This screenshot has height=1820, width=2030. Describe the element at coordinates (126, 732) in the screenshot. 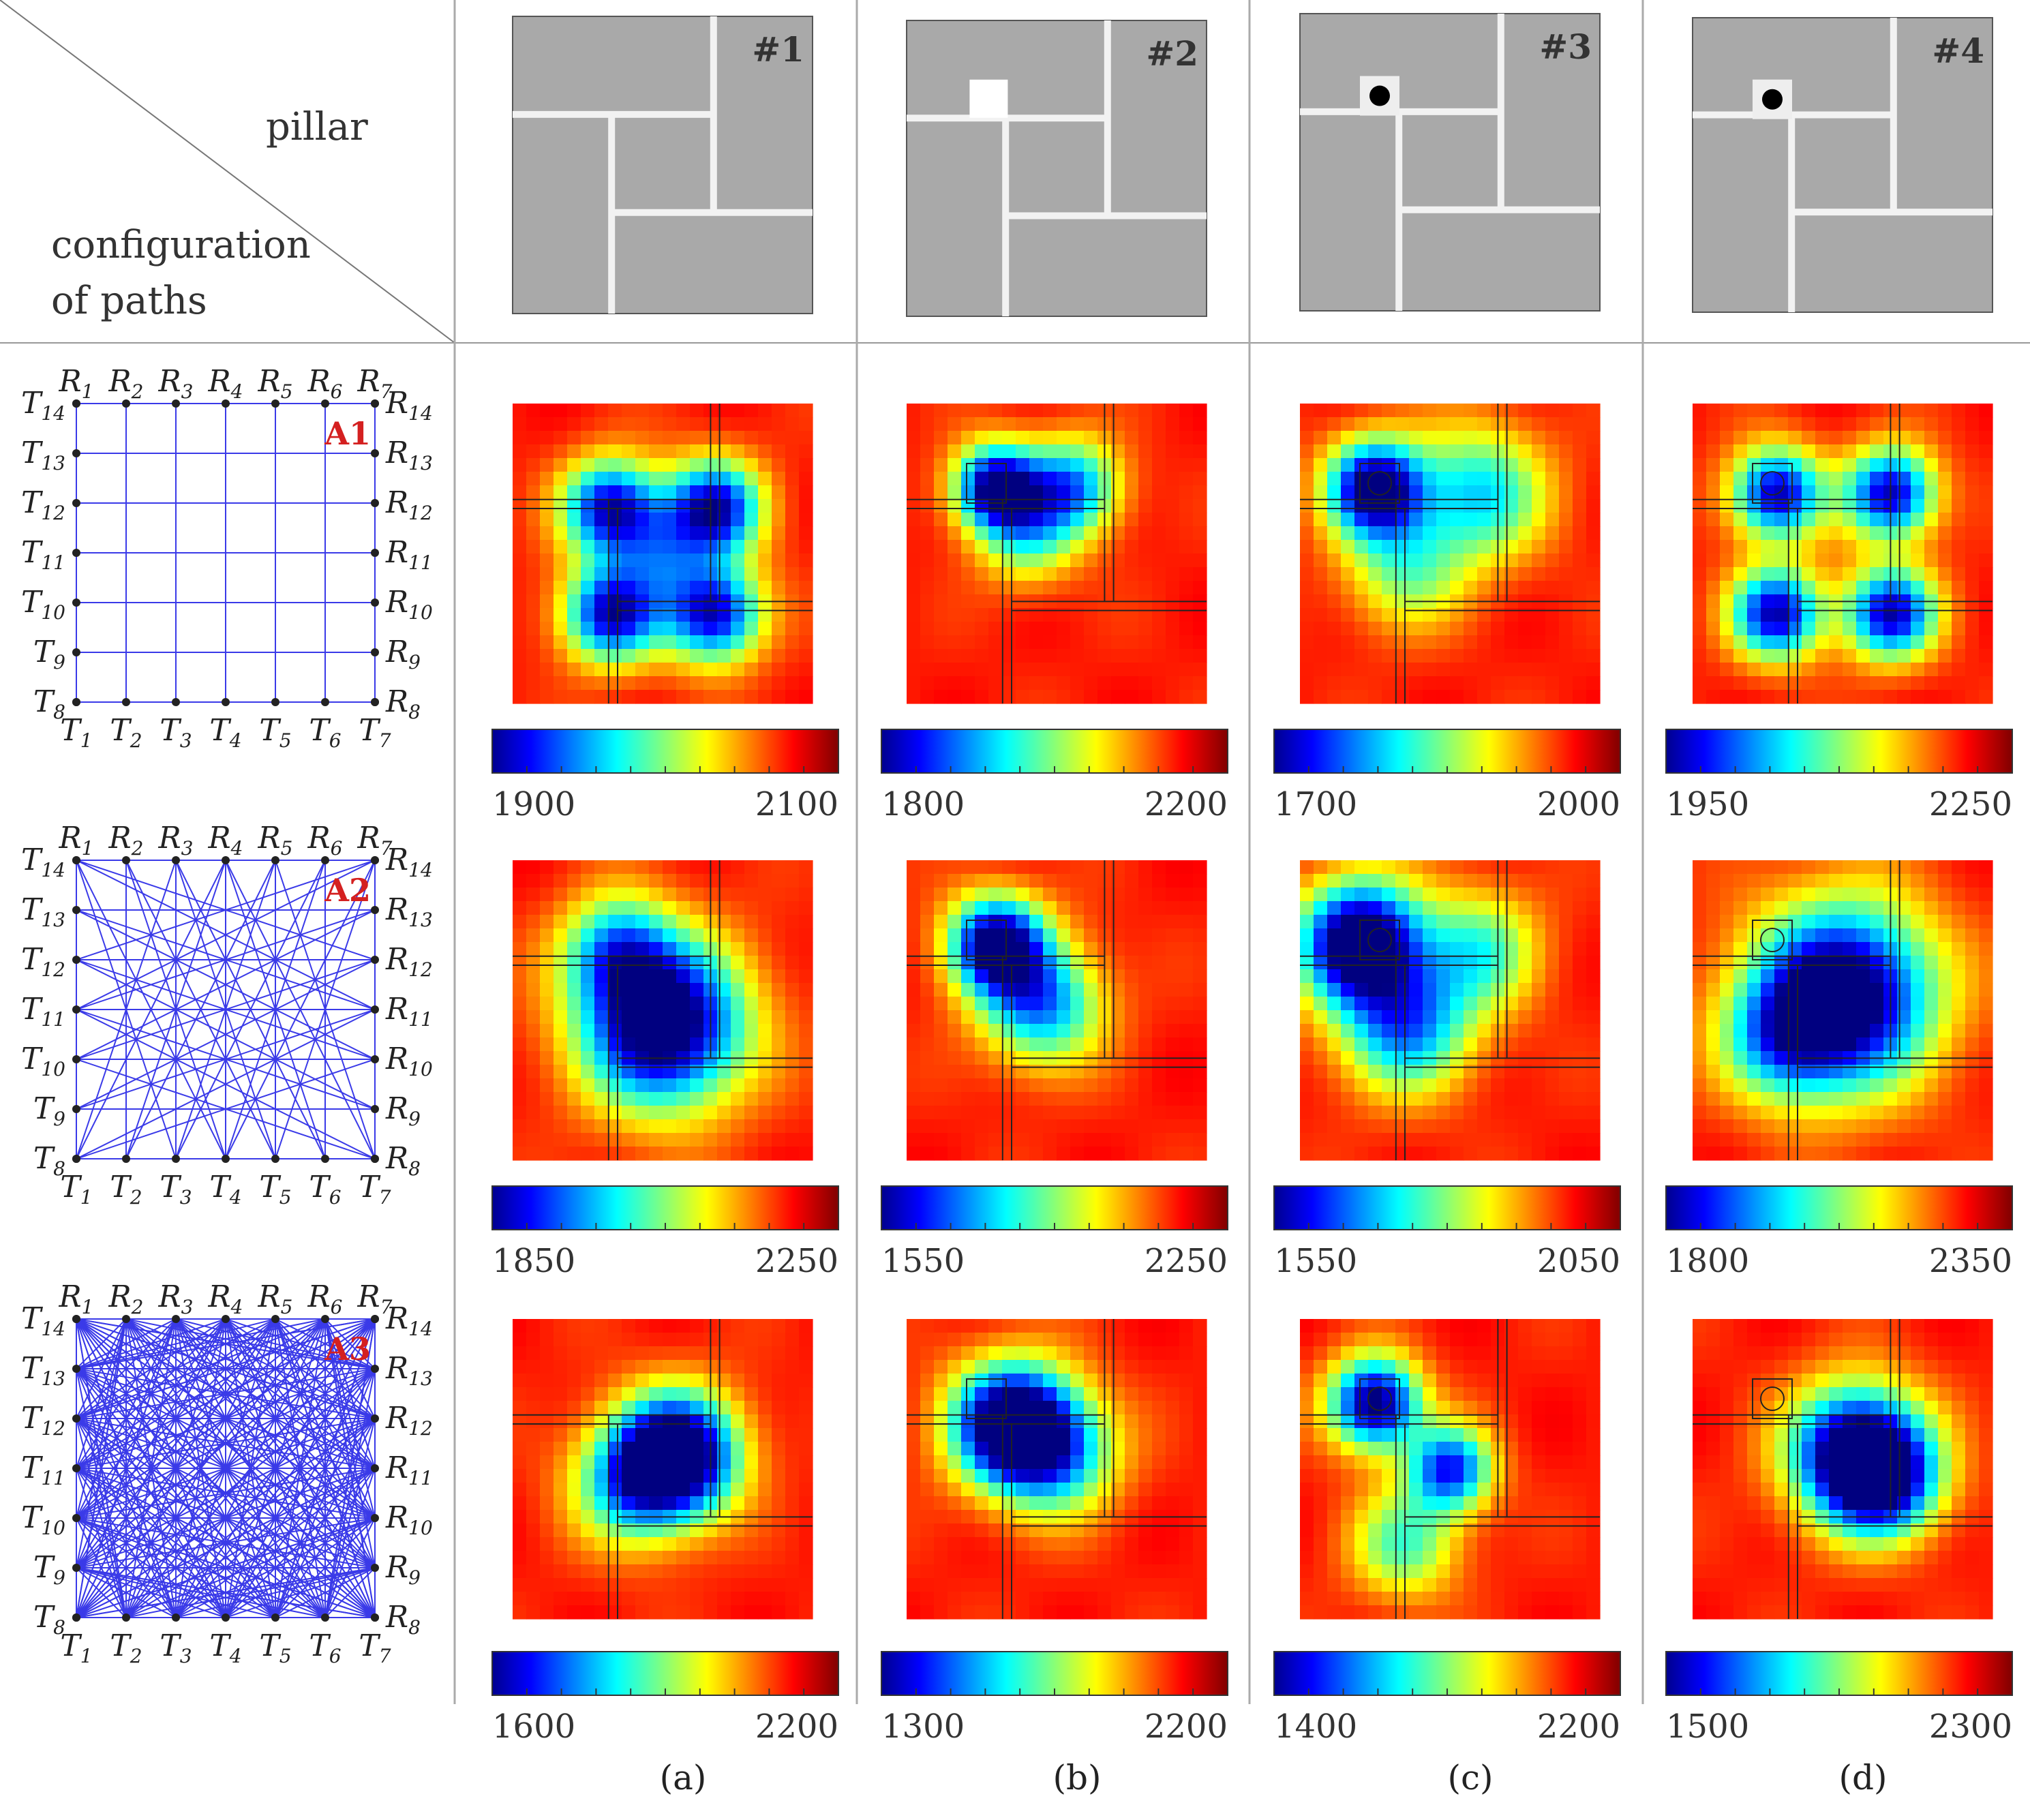

I see `transmitter-label: T2` at that location.